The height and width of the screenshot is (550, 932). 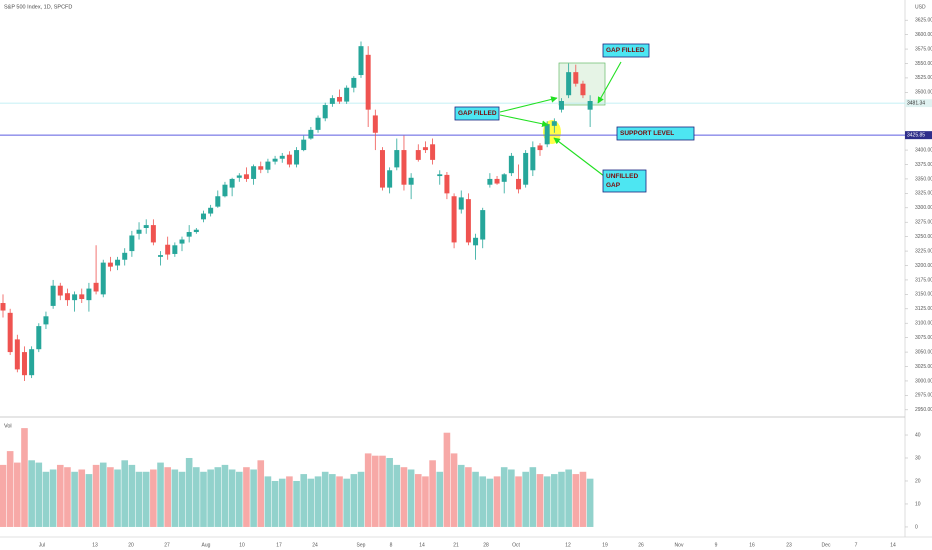 What do you see at coordinates (923, 324) in the screenshot?
I see `y-tick-label: 3100.00` at bounding box center [923, 324].